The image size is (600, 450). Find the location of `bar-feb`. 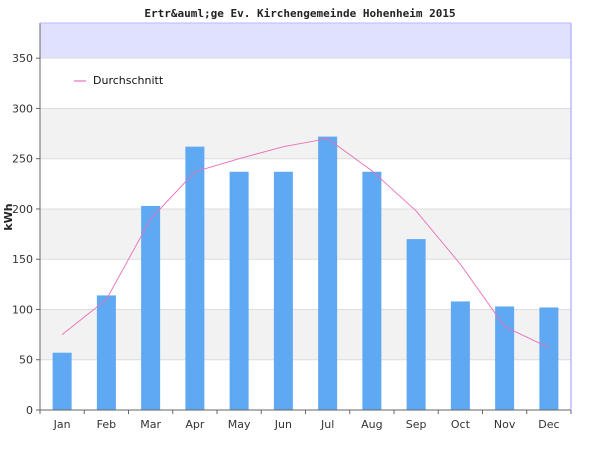

bar-feb is located at coordinates (106, 352).